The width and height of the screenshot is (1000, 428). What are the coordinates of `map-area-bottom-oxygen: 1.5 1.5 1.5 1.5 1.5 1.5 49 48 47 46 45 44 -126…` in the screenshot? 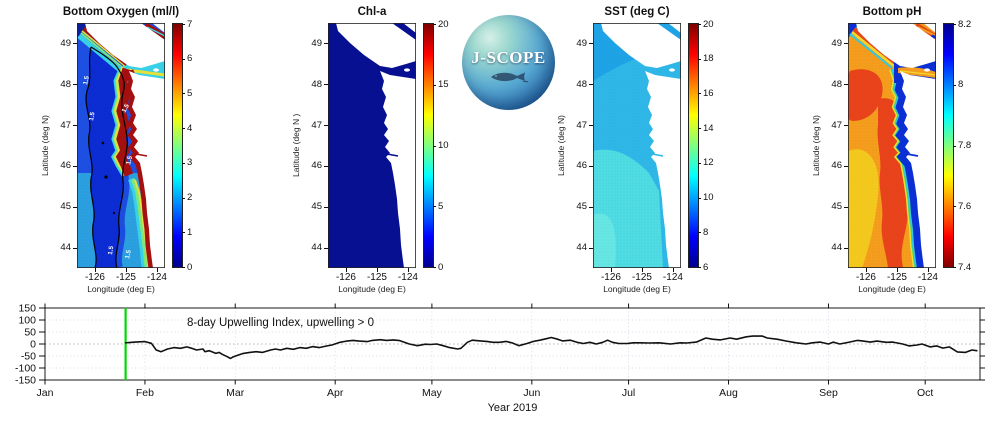 It's located at (113, 153).